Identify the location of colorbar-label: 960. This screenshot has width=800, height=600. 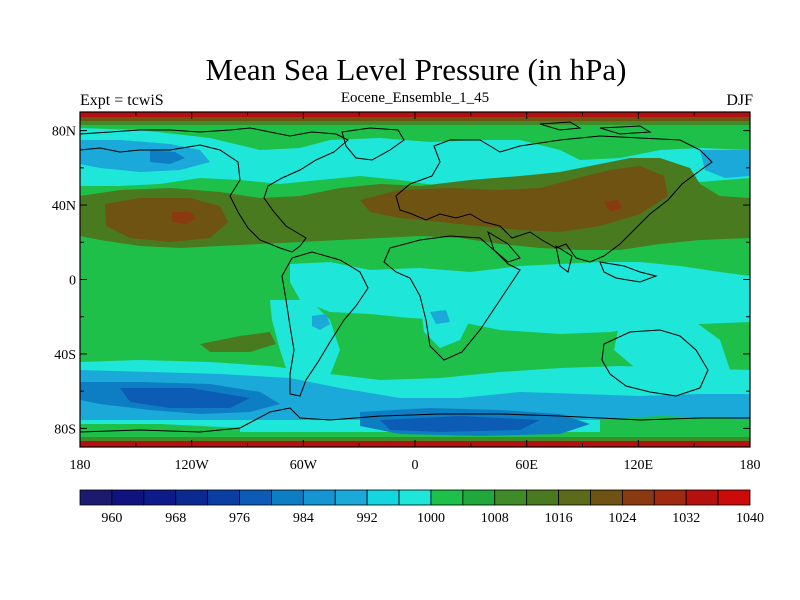
(111, 518).